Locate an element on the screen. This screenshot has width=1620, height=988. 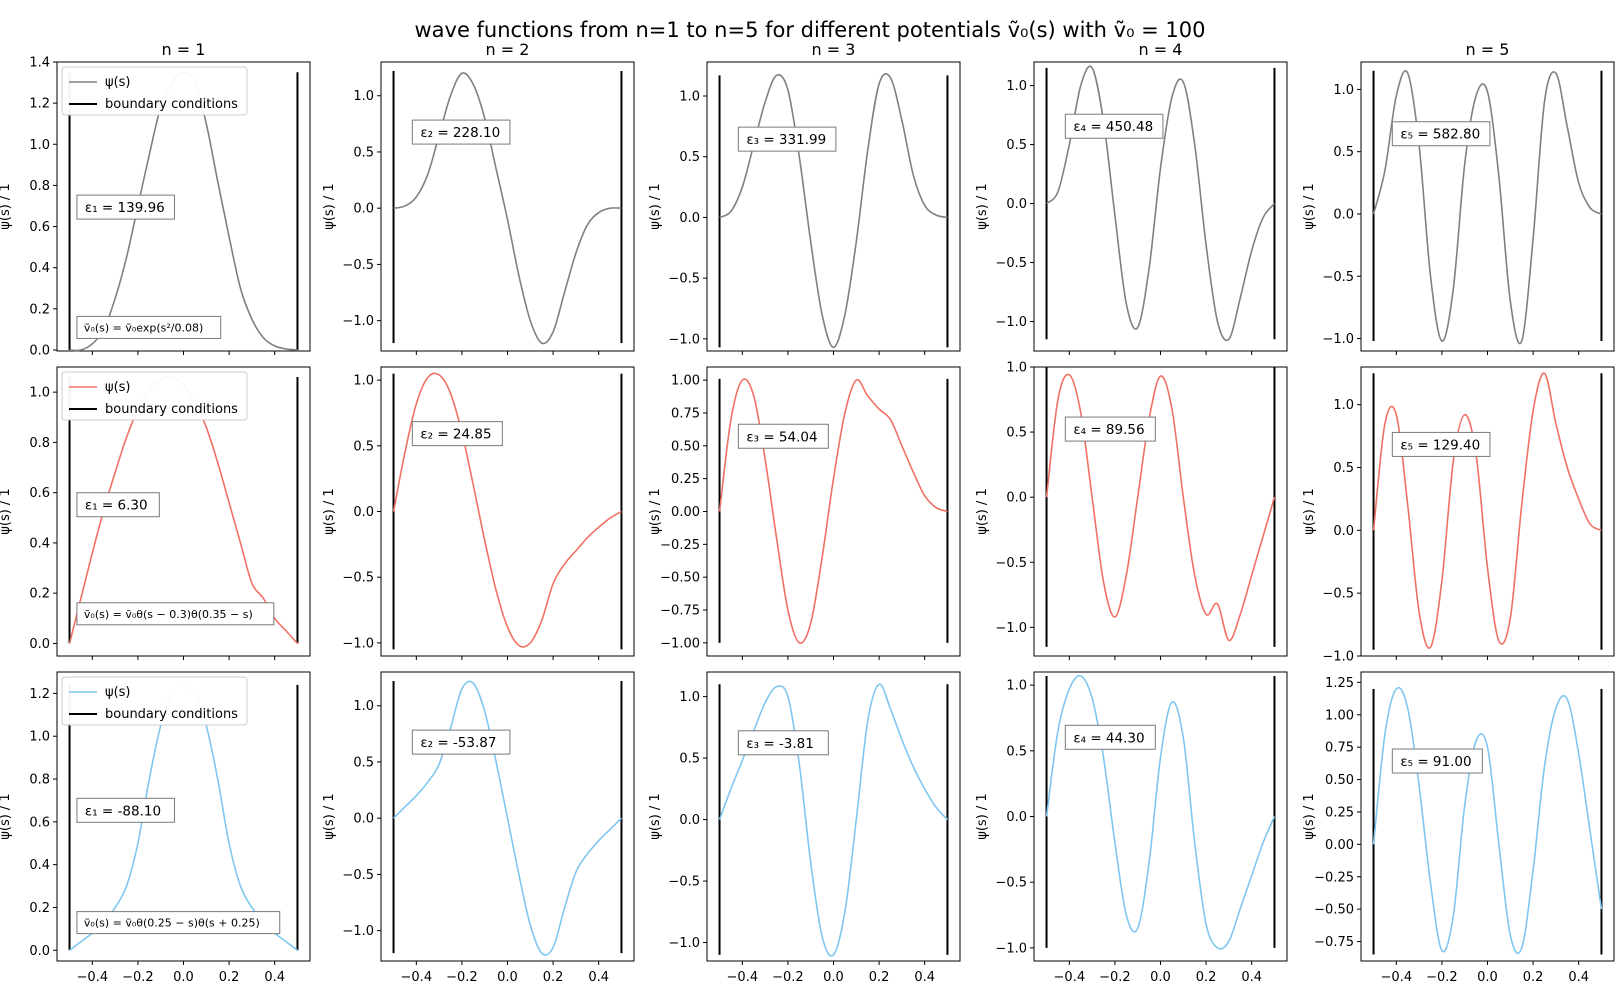
energy-label: ε₁ = 139.96 is located at coordinates (125, 208).